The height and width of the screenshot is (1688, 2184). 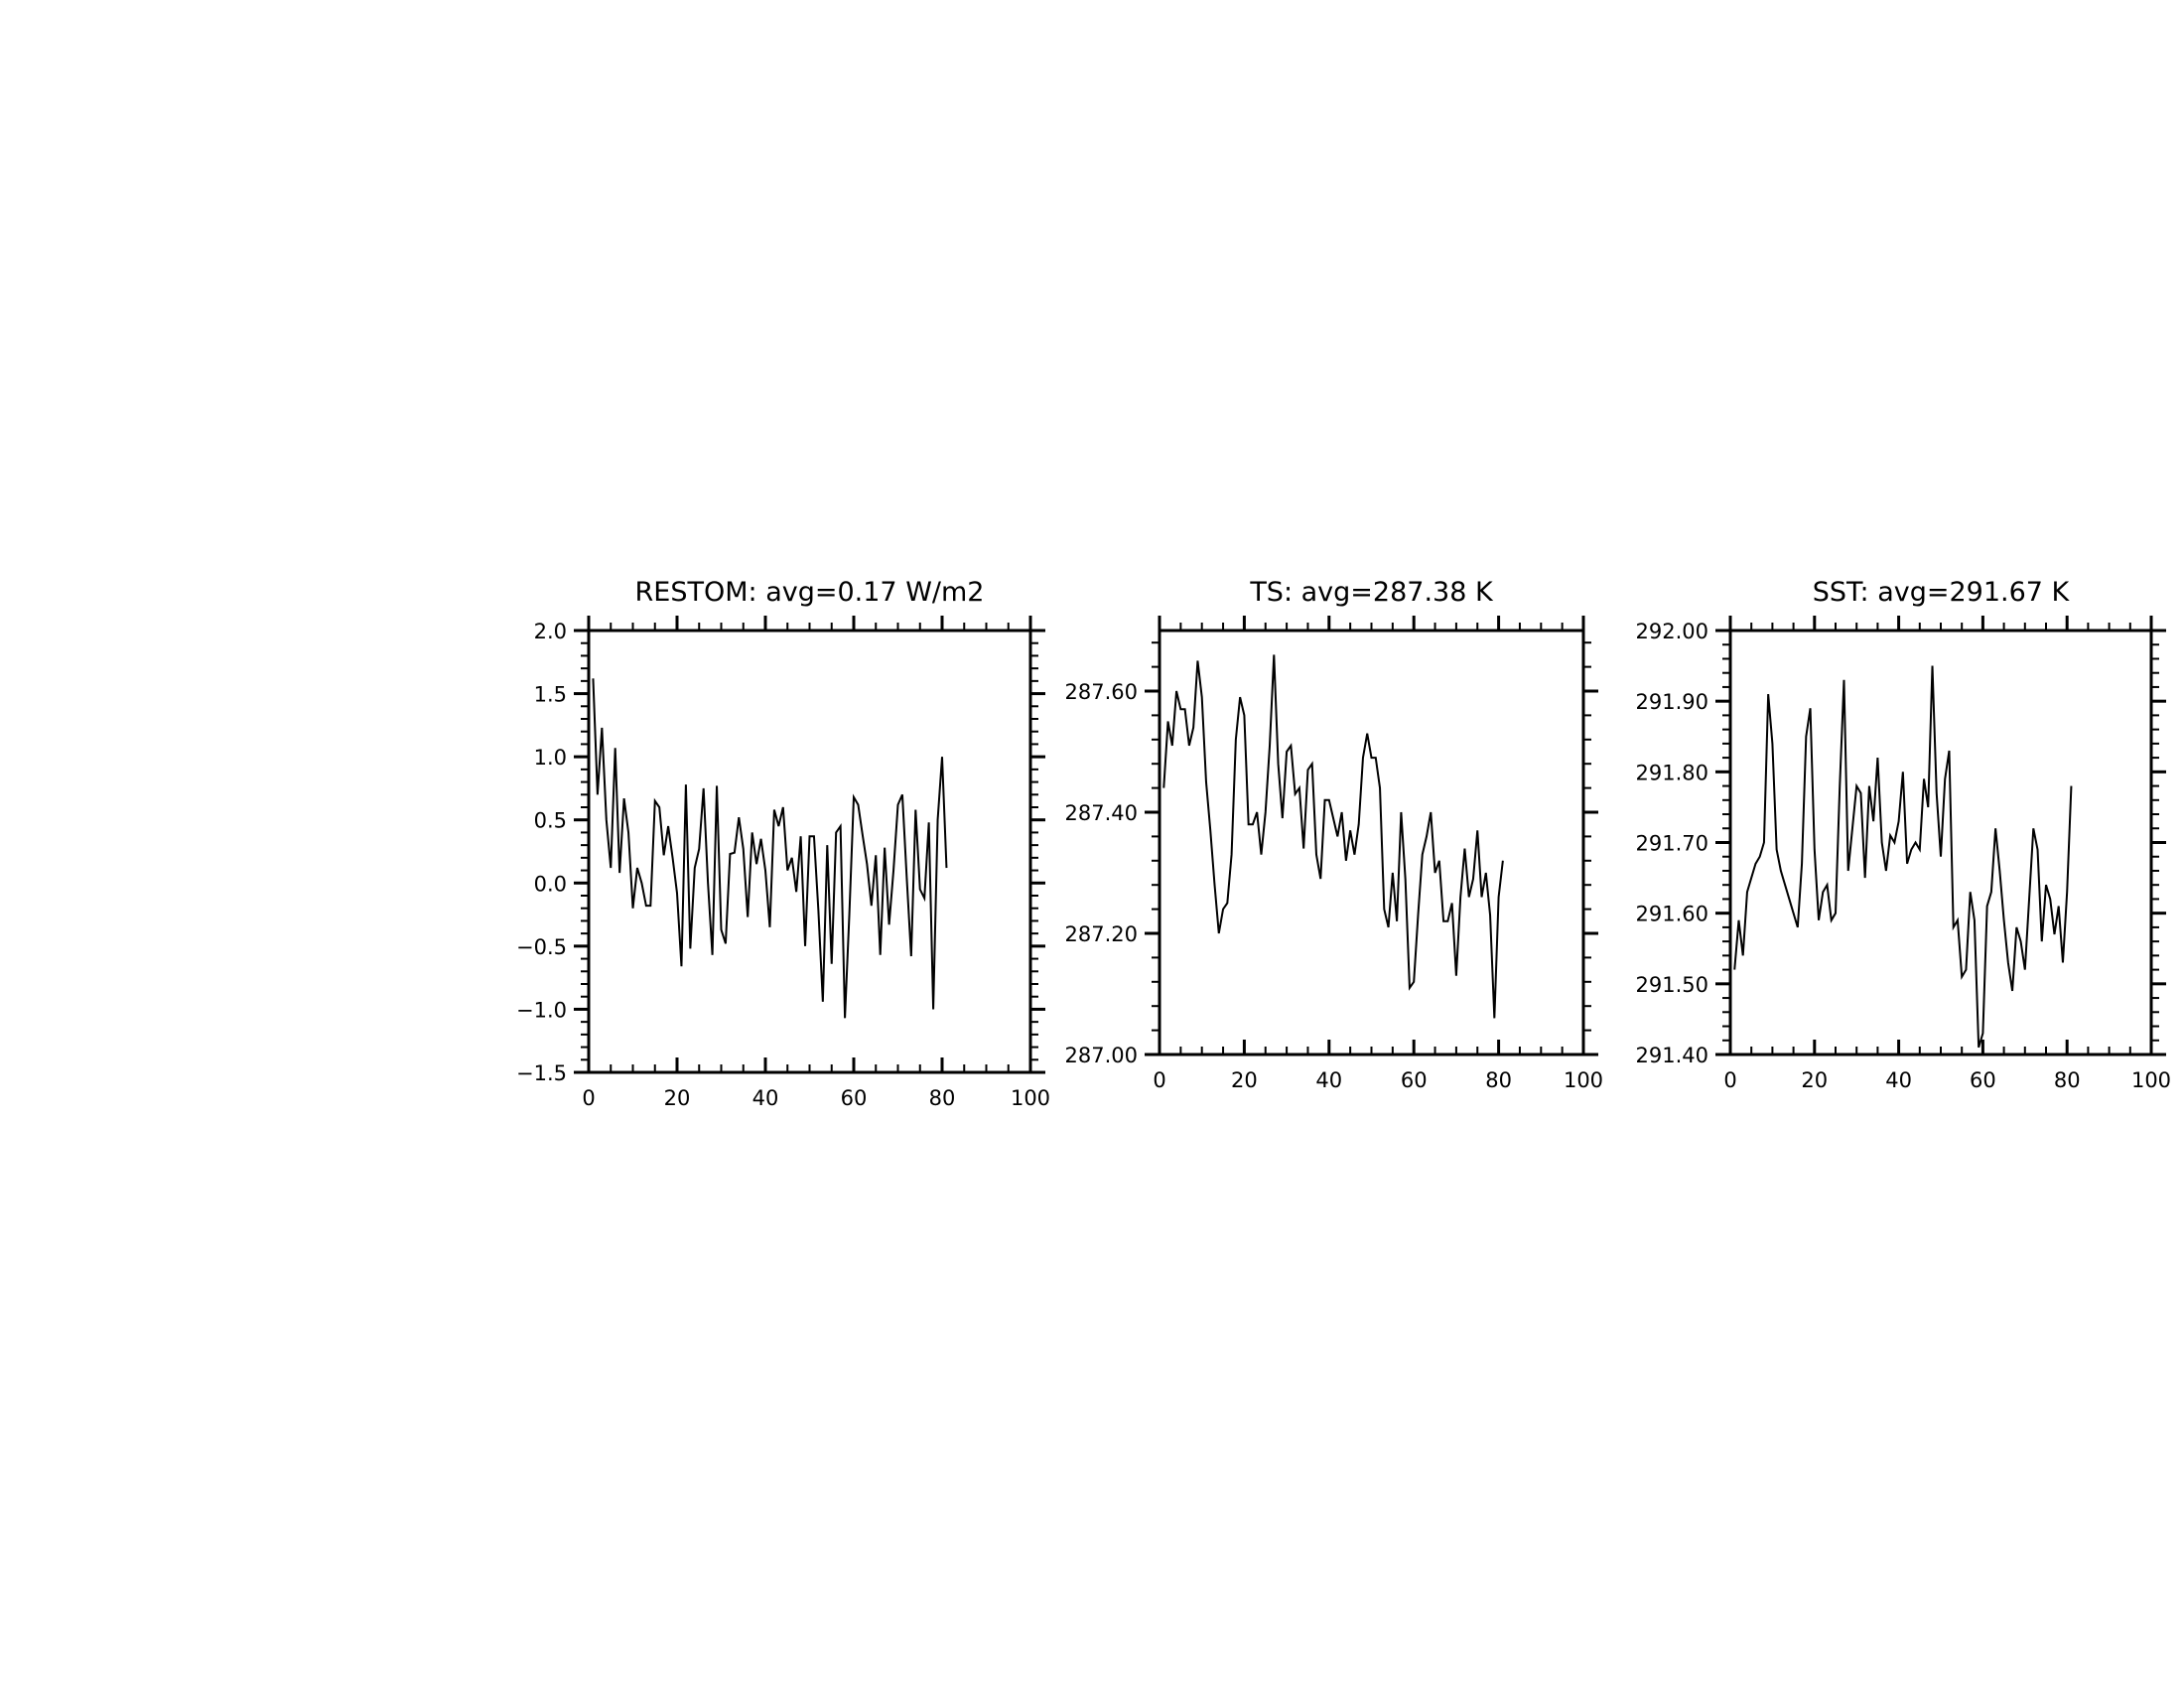 What do you see at coordinates (550, 821) in the screenshot?
I see `y-tick-label: 0.5` at bounding box center [550, 821].